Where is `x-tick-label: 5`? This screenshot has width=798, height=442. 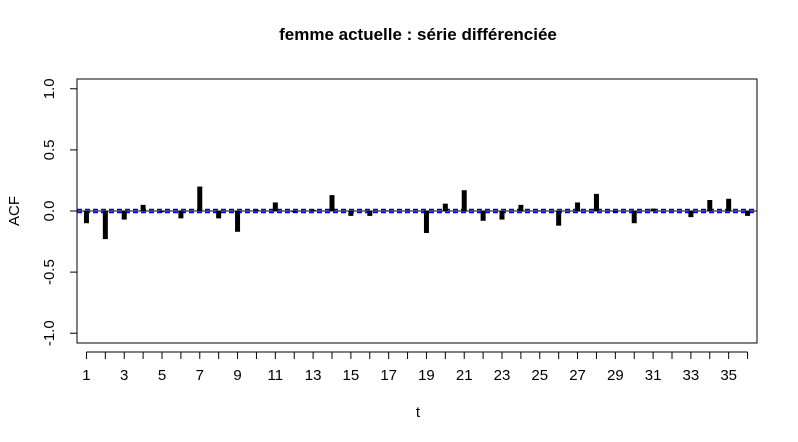 x-tick-label: 5 is located at coordinates (162, 375).